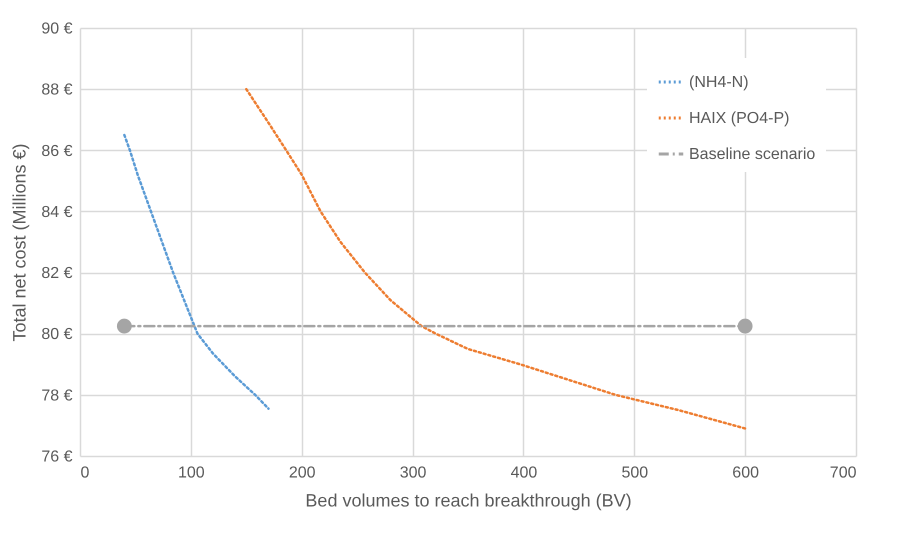  Describe the element at coordinates (57, 90) in the screenshot. I see `y-tick-label: 88 €` at that location.